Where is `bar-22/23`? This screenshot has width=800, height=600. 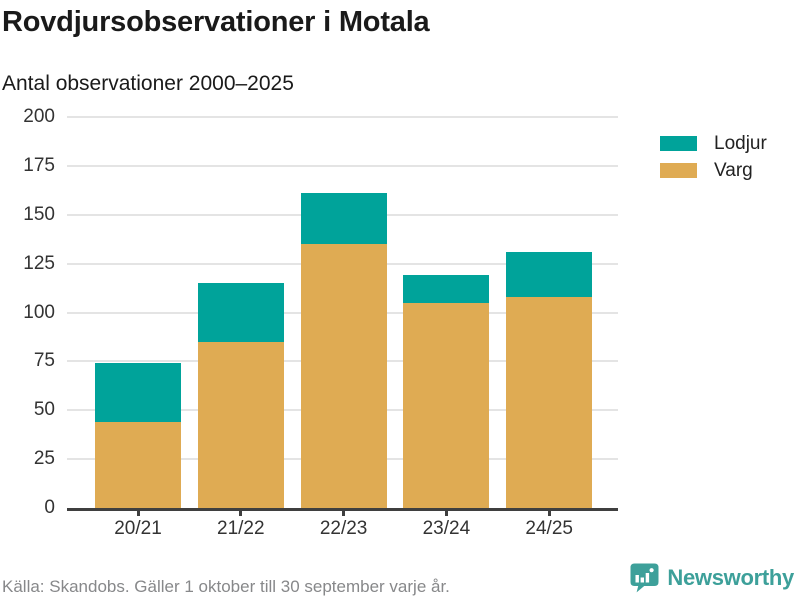 bar-22/23 is located at coordinates (343, 312).